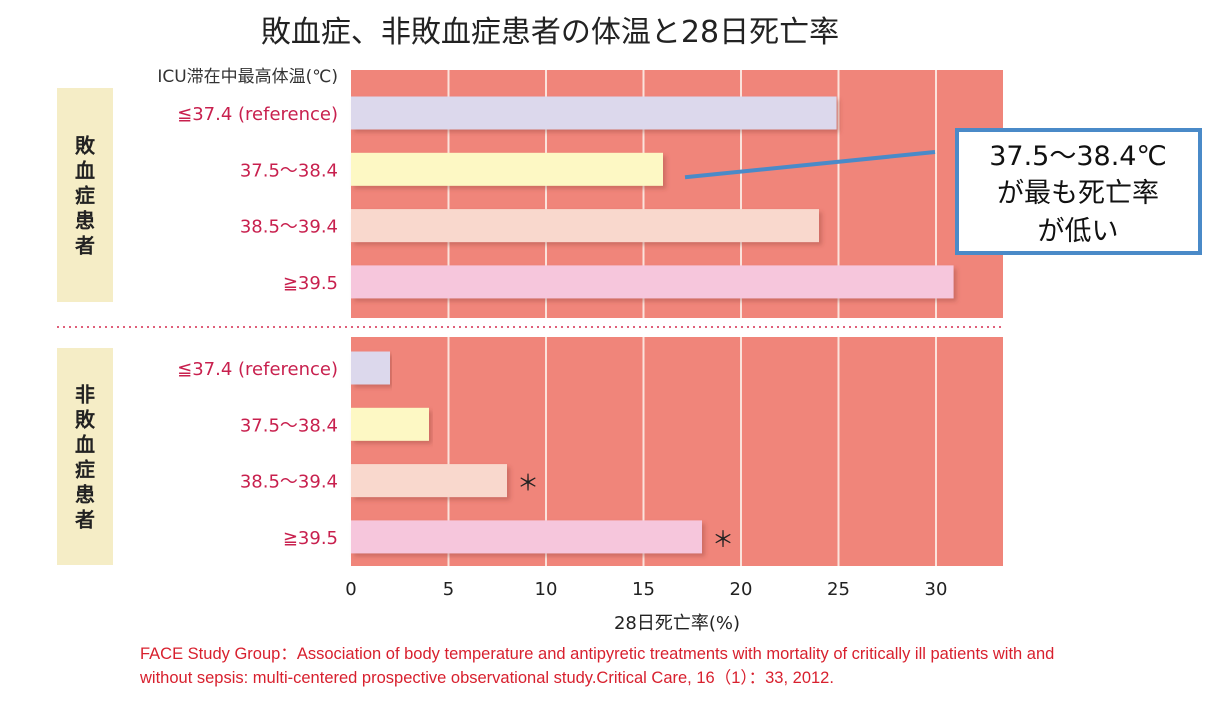 This screenshot has height=714, width=1225. What do you see at coordinates (448, 589) in the screenshot?
I see `x-tick-label: 5` at bounding box center [448, 589].